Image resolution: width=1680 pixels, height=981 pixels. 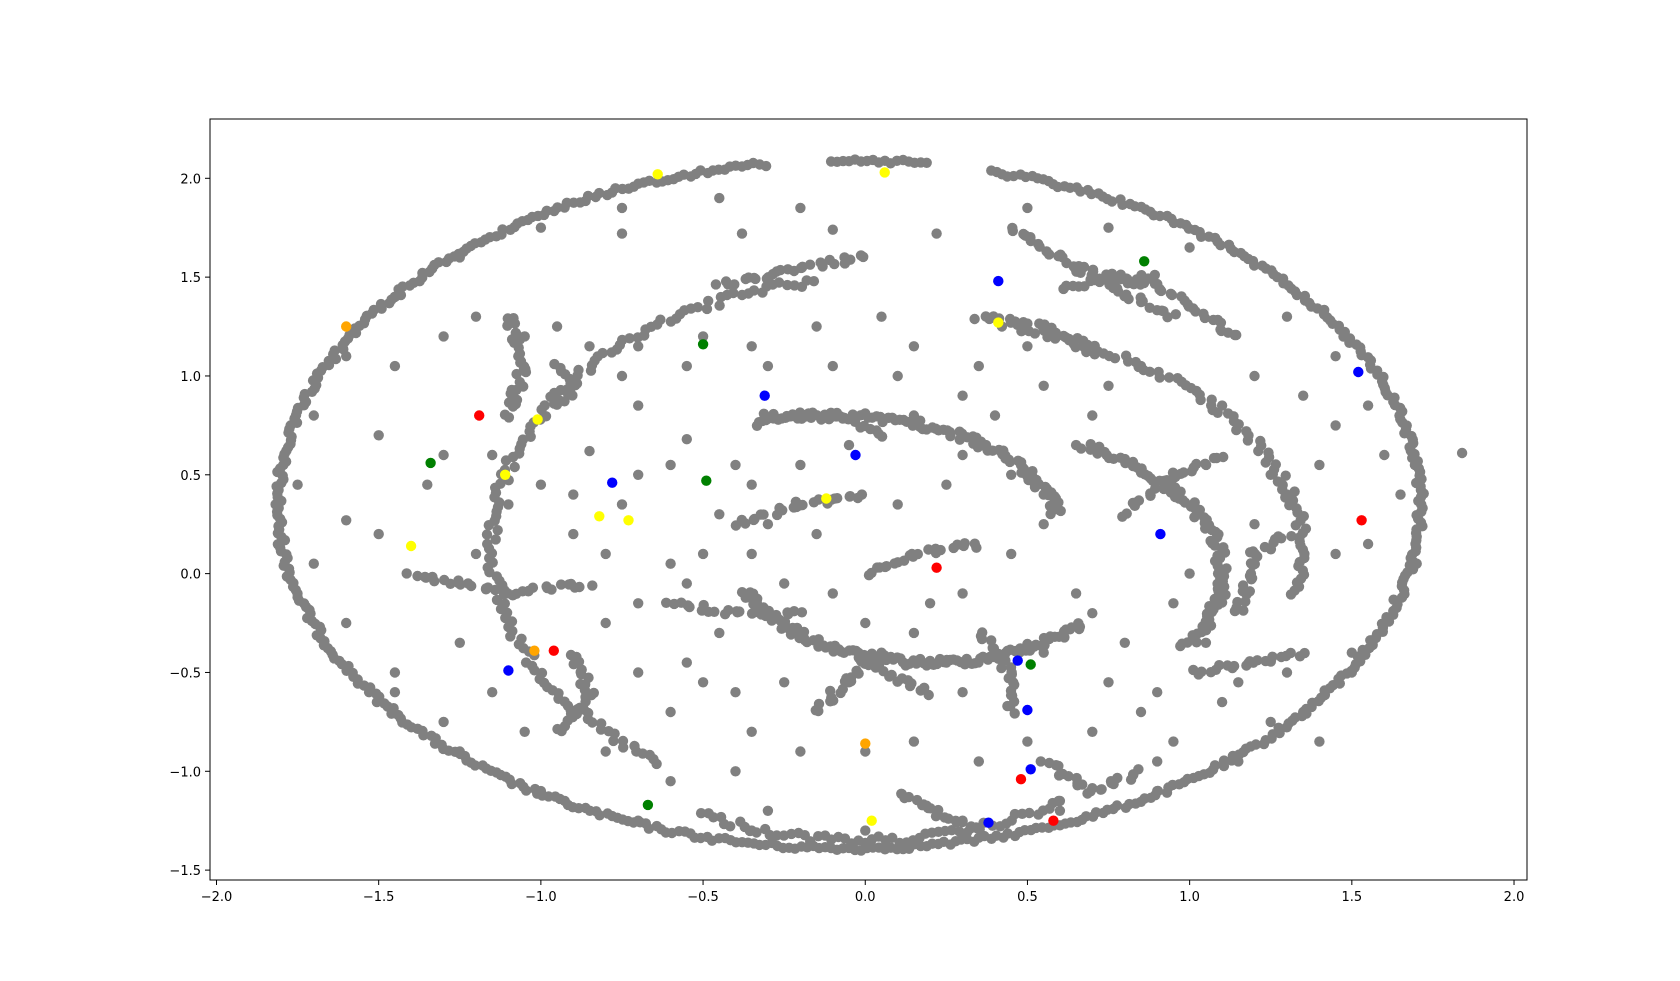 What do you see at coordinates (1361, 520) in the screenshot?
I see `data-point-red` at bounding box center [1361, 520].